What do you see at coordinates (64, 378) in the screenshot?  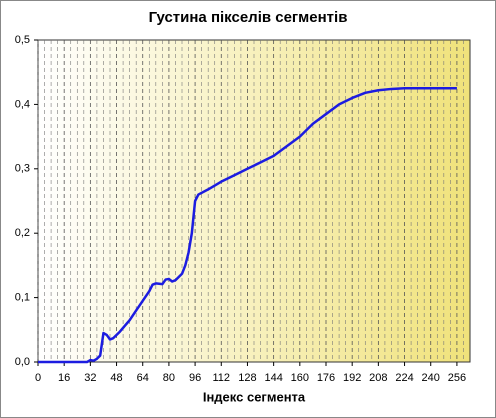 I see `x-tick-label: 16` at bounding box center [64, 378].